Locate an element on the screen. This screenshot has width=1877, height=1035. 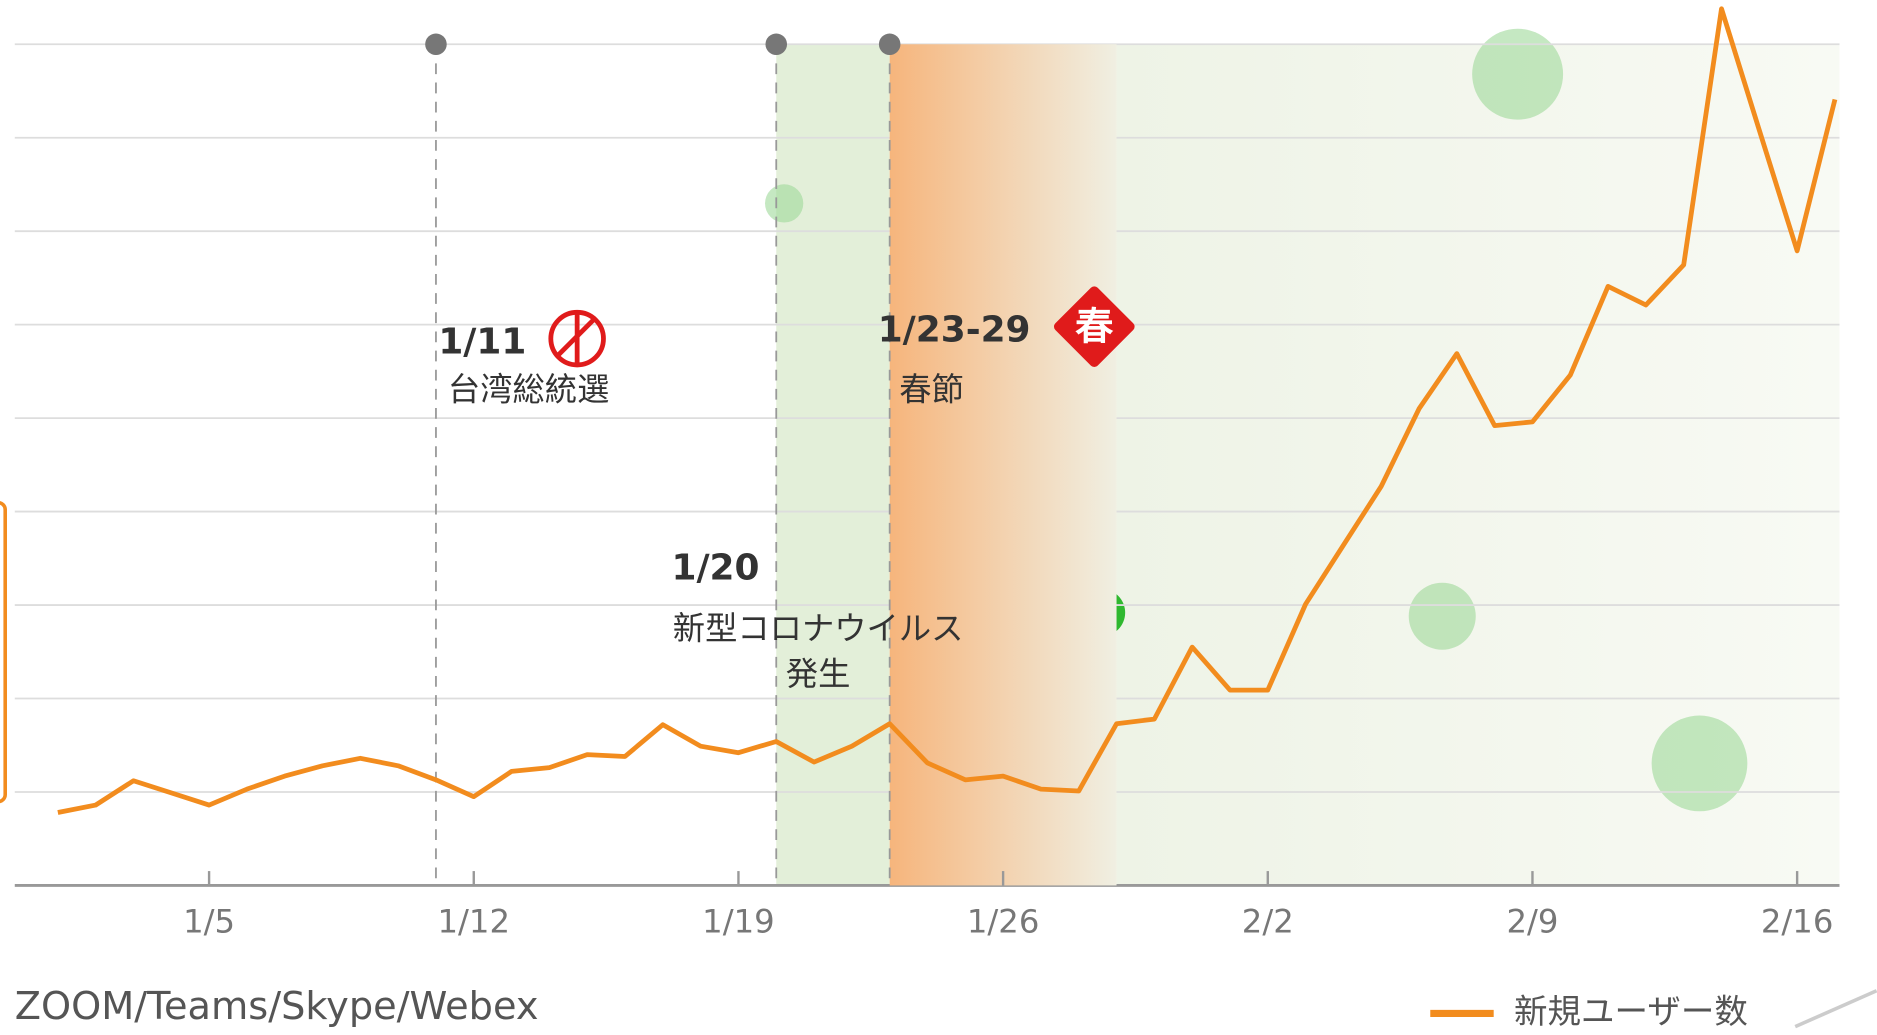
pen-icon is located at coordinates (1835, 1009).